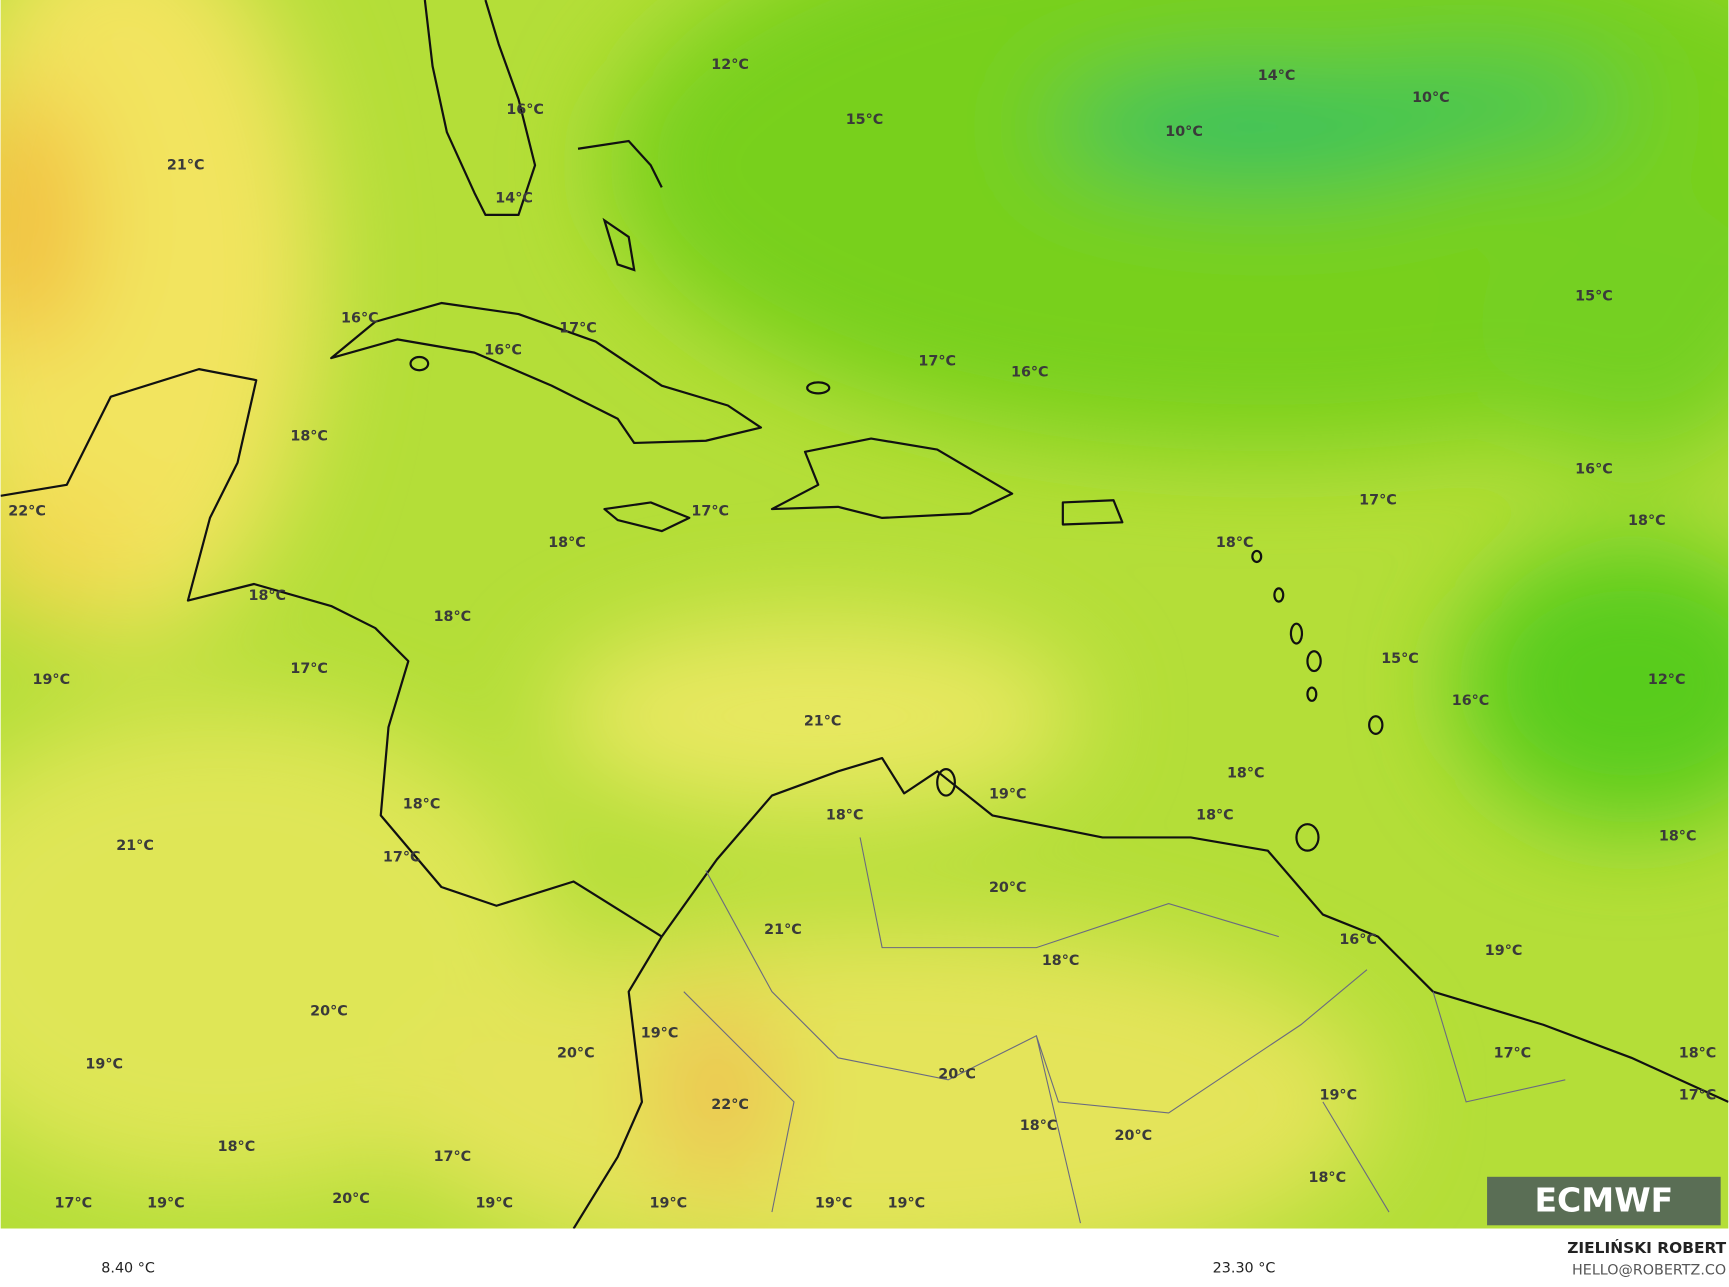 Image resolution: width=1729 pixels, height=1287 pixels. What do you see at coordinates (128, 1268) in the screenshot?
I see `colorbar-min-label: 8.40 °C` at bounding box center [128, 1268].